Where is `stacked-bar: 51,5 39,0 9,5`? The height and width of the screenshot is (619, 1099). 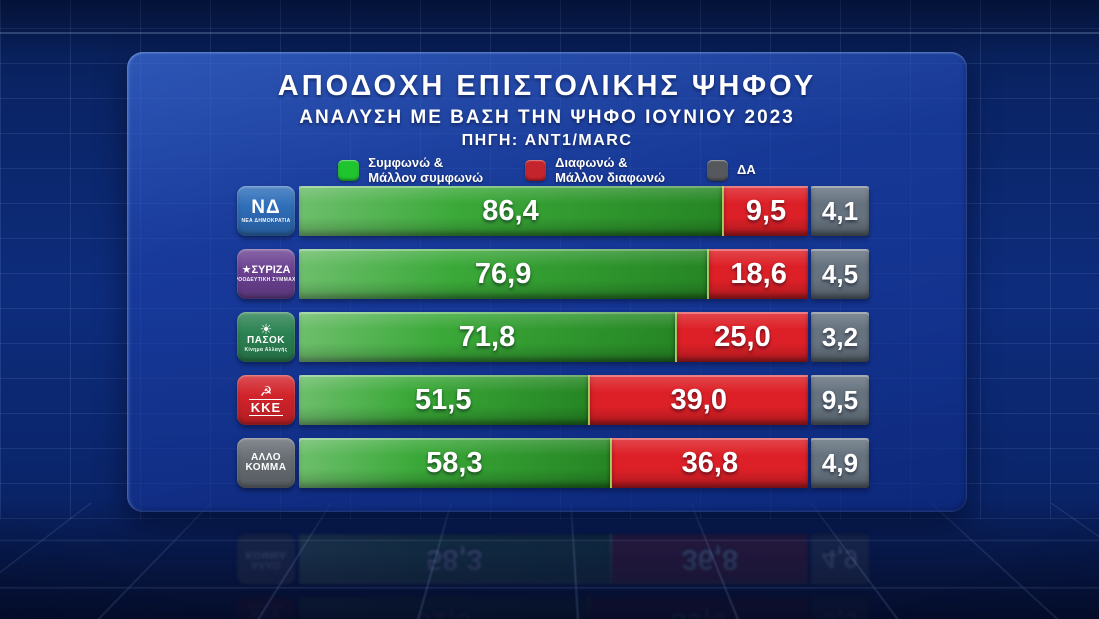 stacked-bar: 51,5 39,0 9,5 is located at coordinates (584, 400).